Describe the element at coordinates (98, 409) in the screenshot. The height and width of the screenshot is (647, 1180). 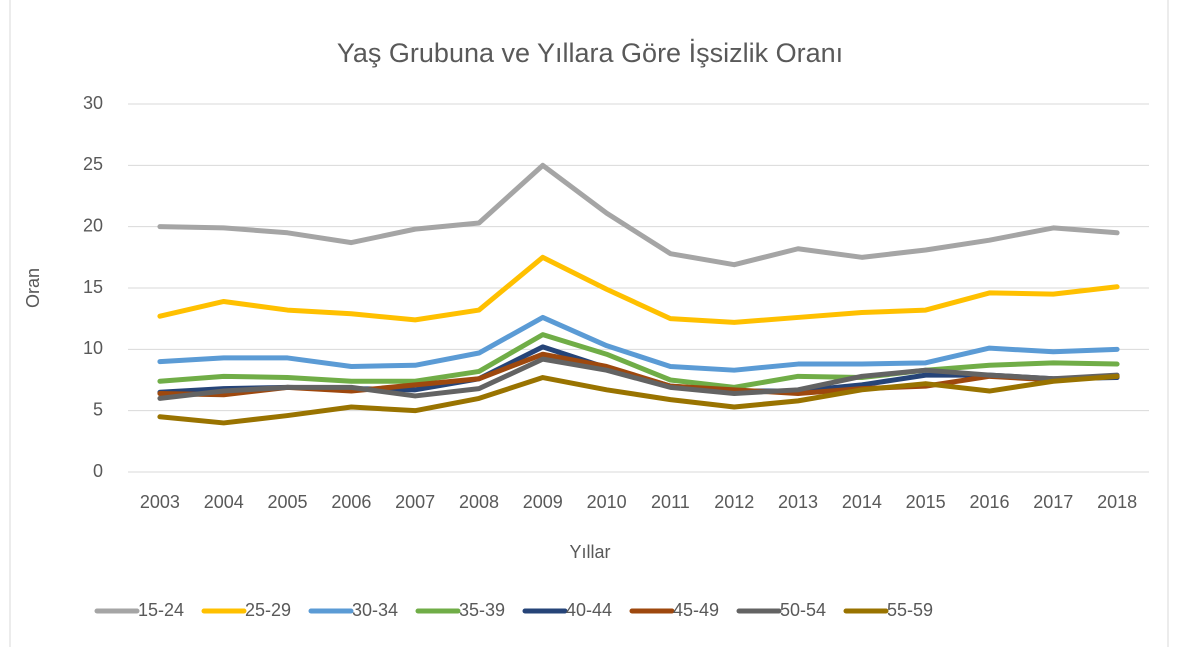
I see `y-tick-label: 5` at that location.